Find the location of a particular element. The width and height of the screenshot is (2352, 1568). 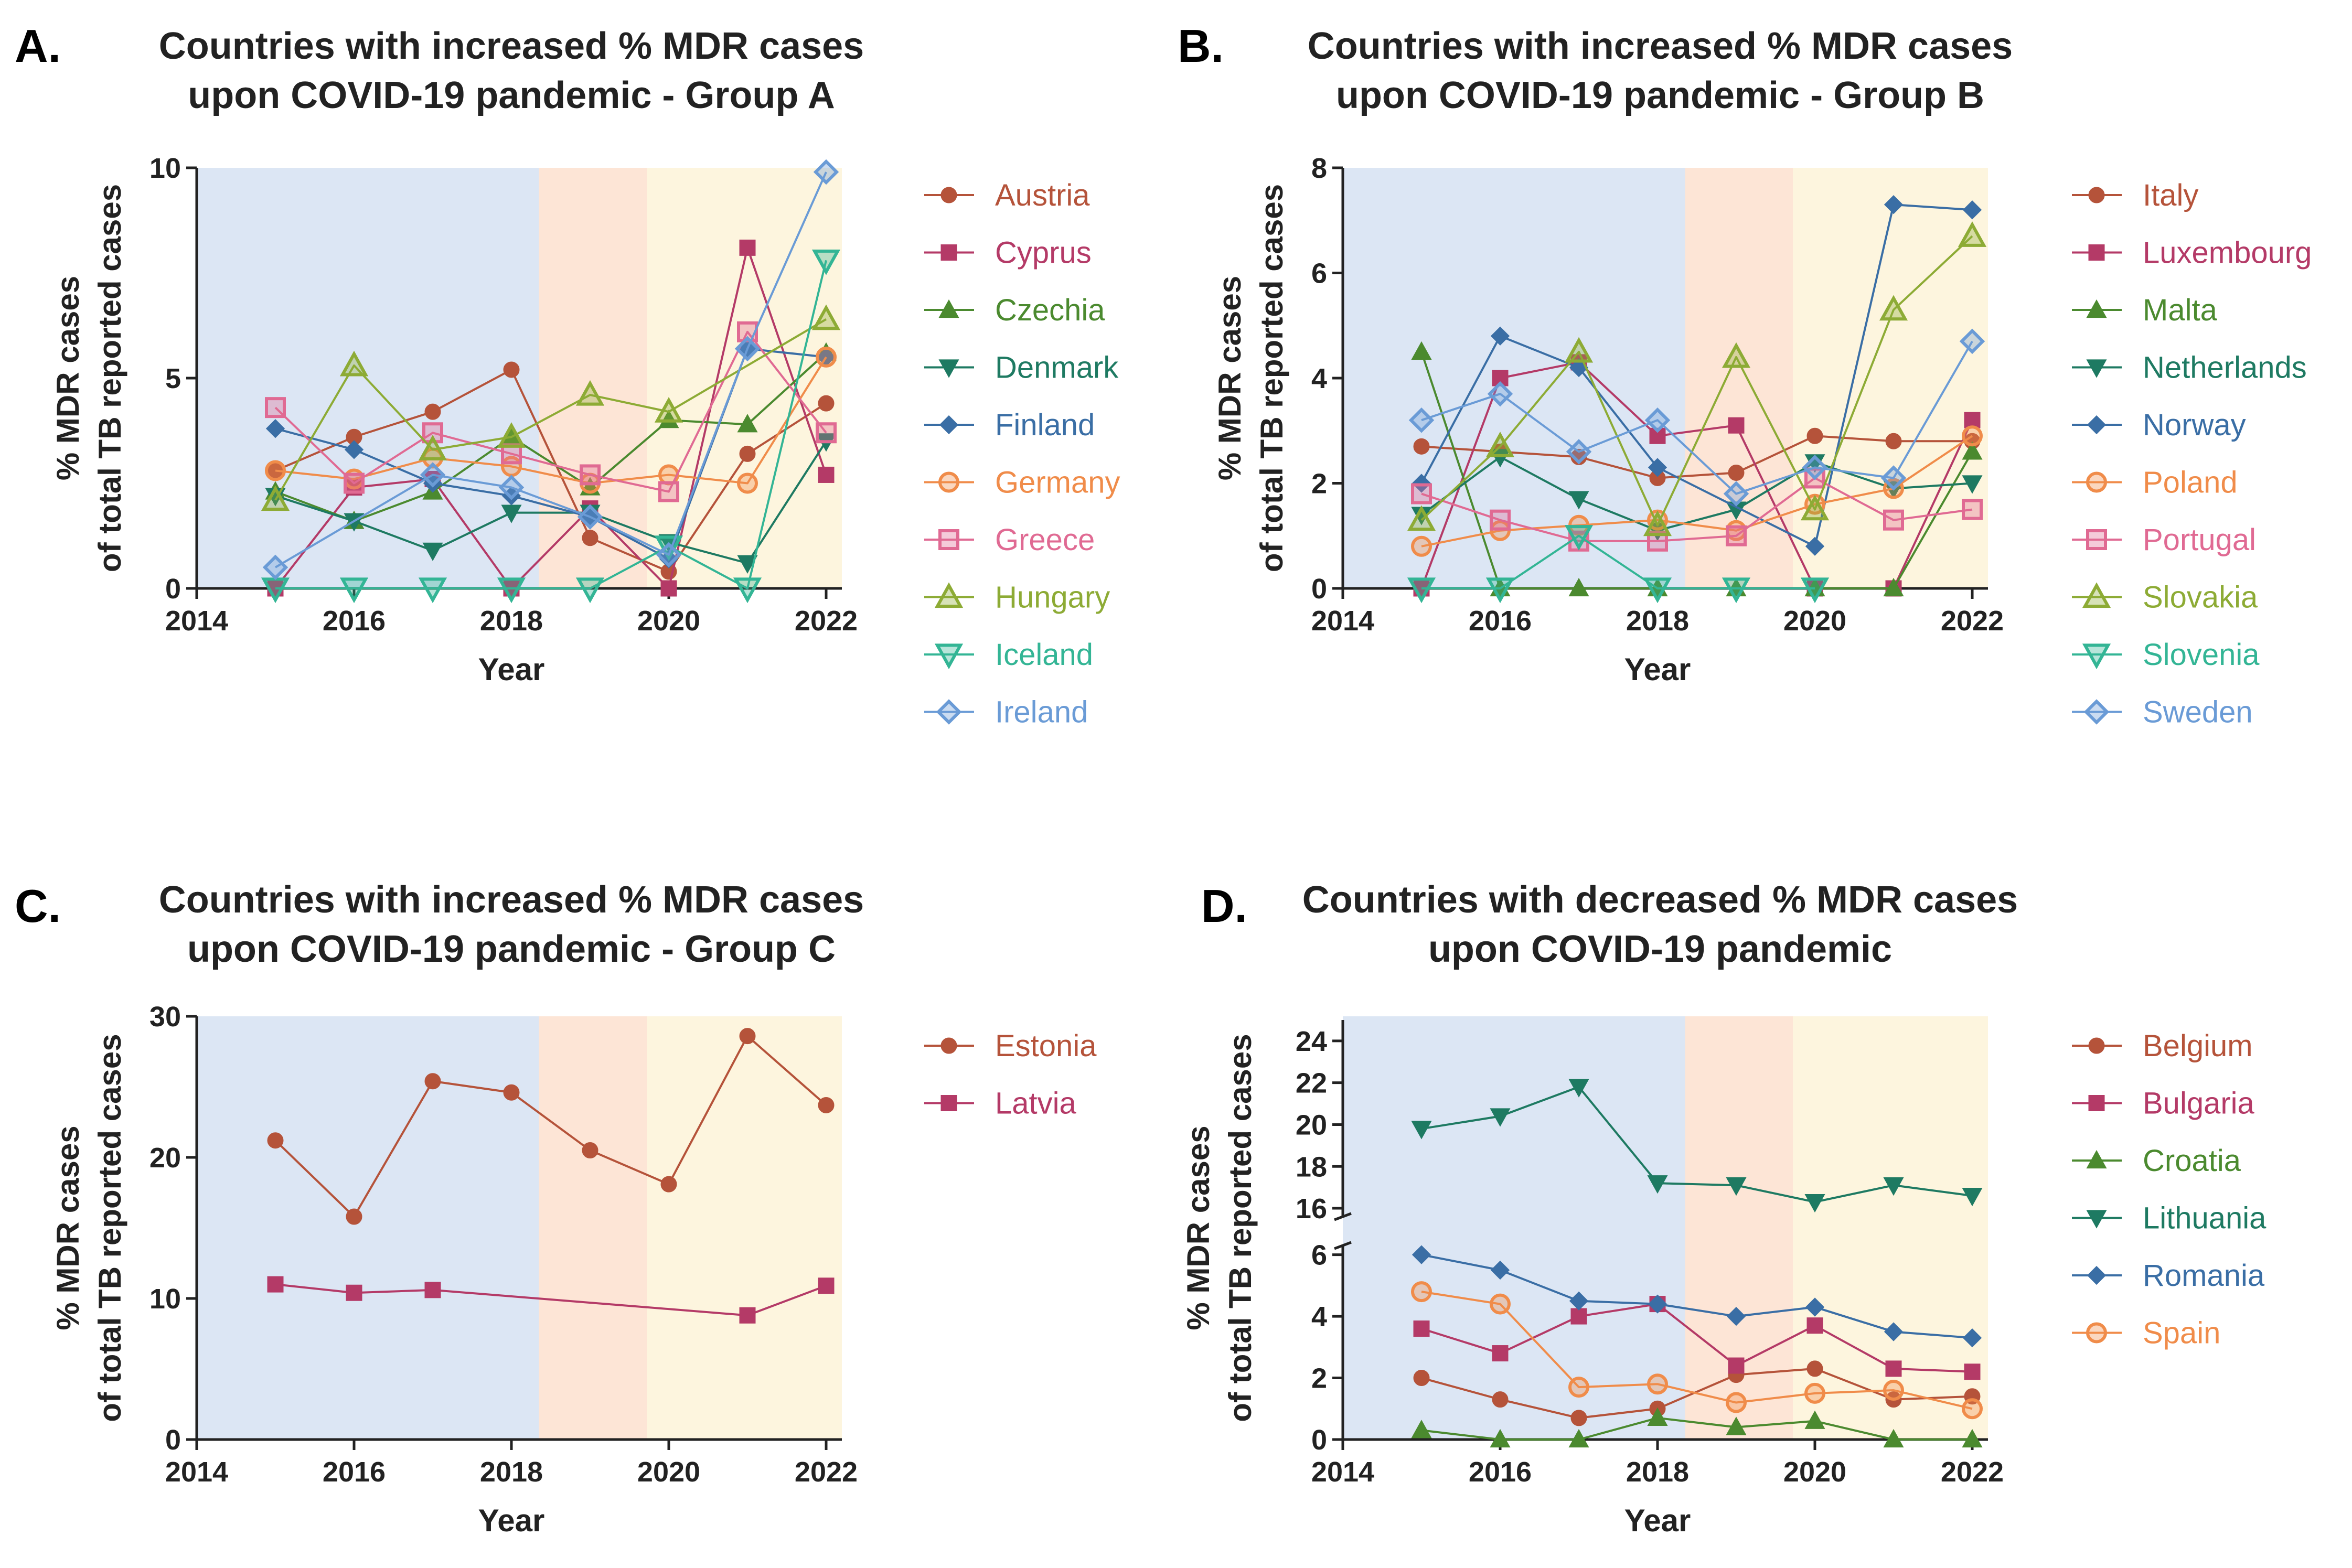

series-line-italy is located at coordinates (1696, 457).